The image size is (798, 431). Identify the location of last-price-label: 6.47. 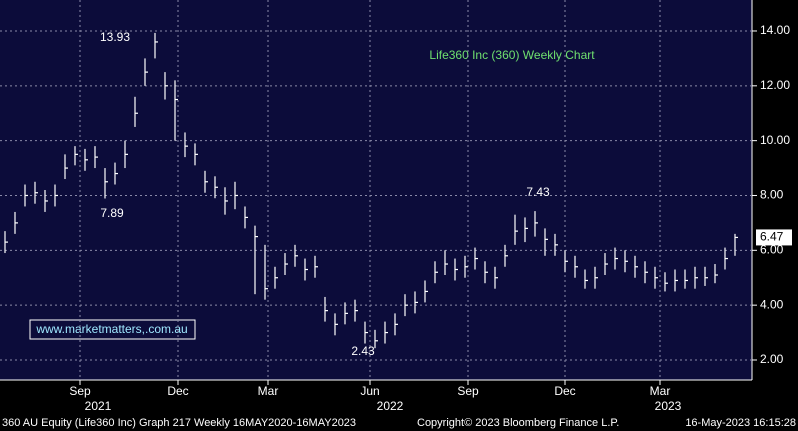
(772, 237).